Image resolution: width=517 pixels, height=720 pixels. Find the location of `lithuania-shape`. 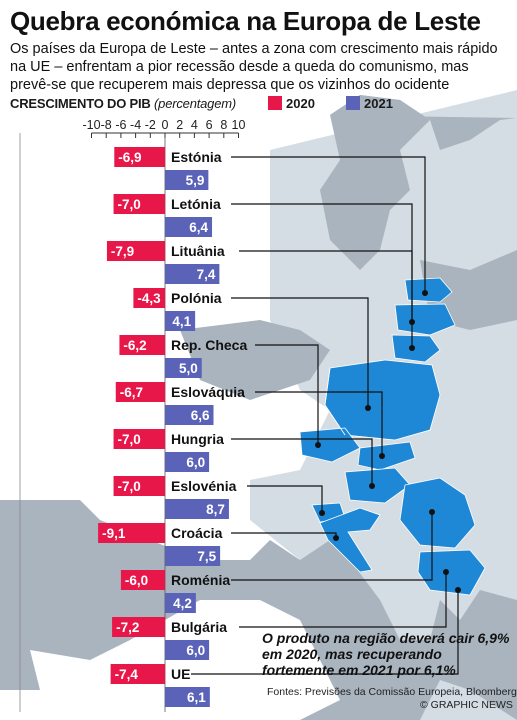

lithuania-shape is located at coordinates (416, 348).